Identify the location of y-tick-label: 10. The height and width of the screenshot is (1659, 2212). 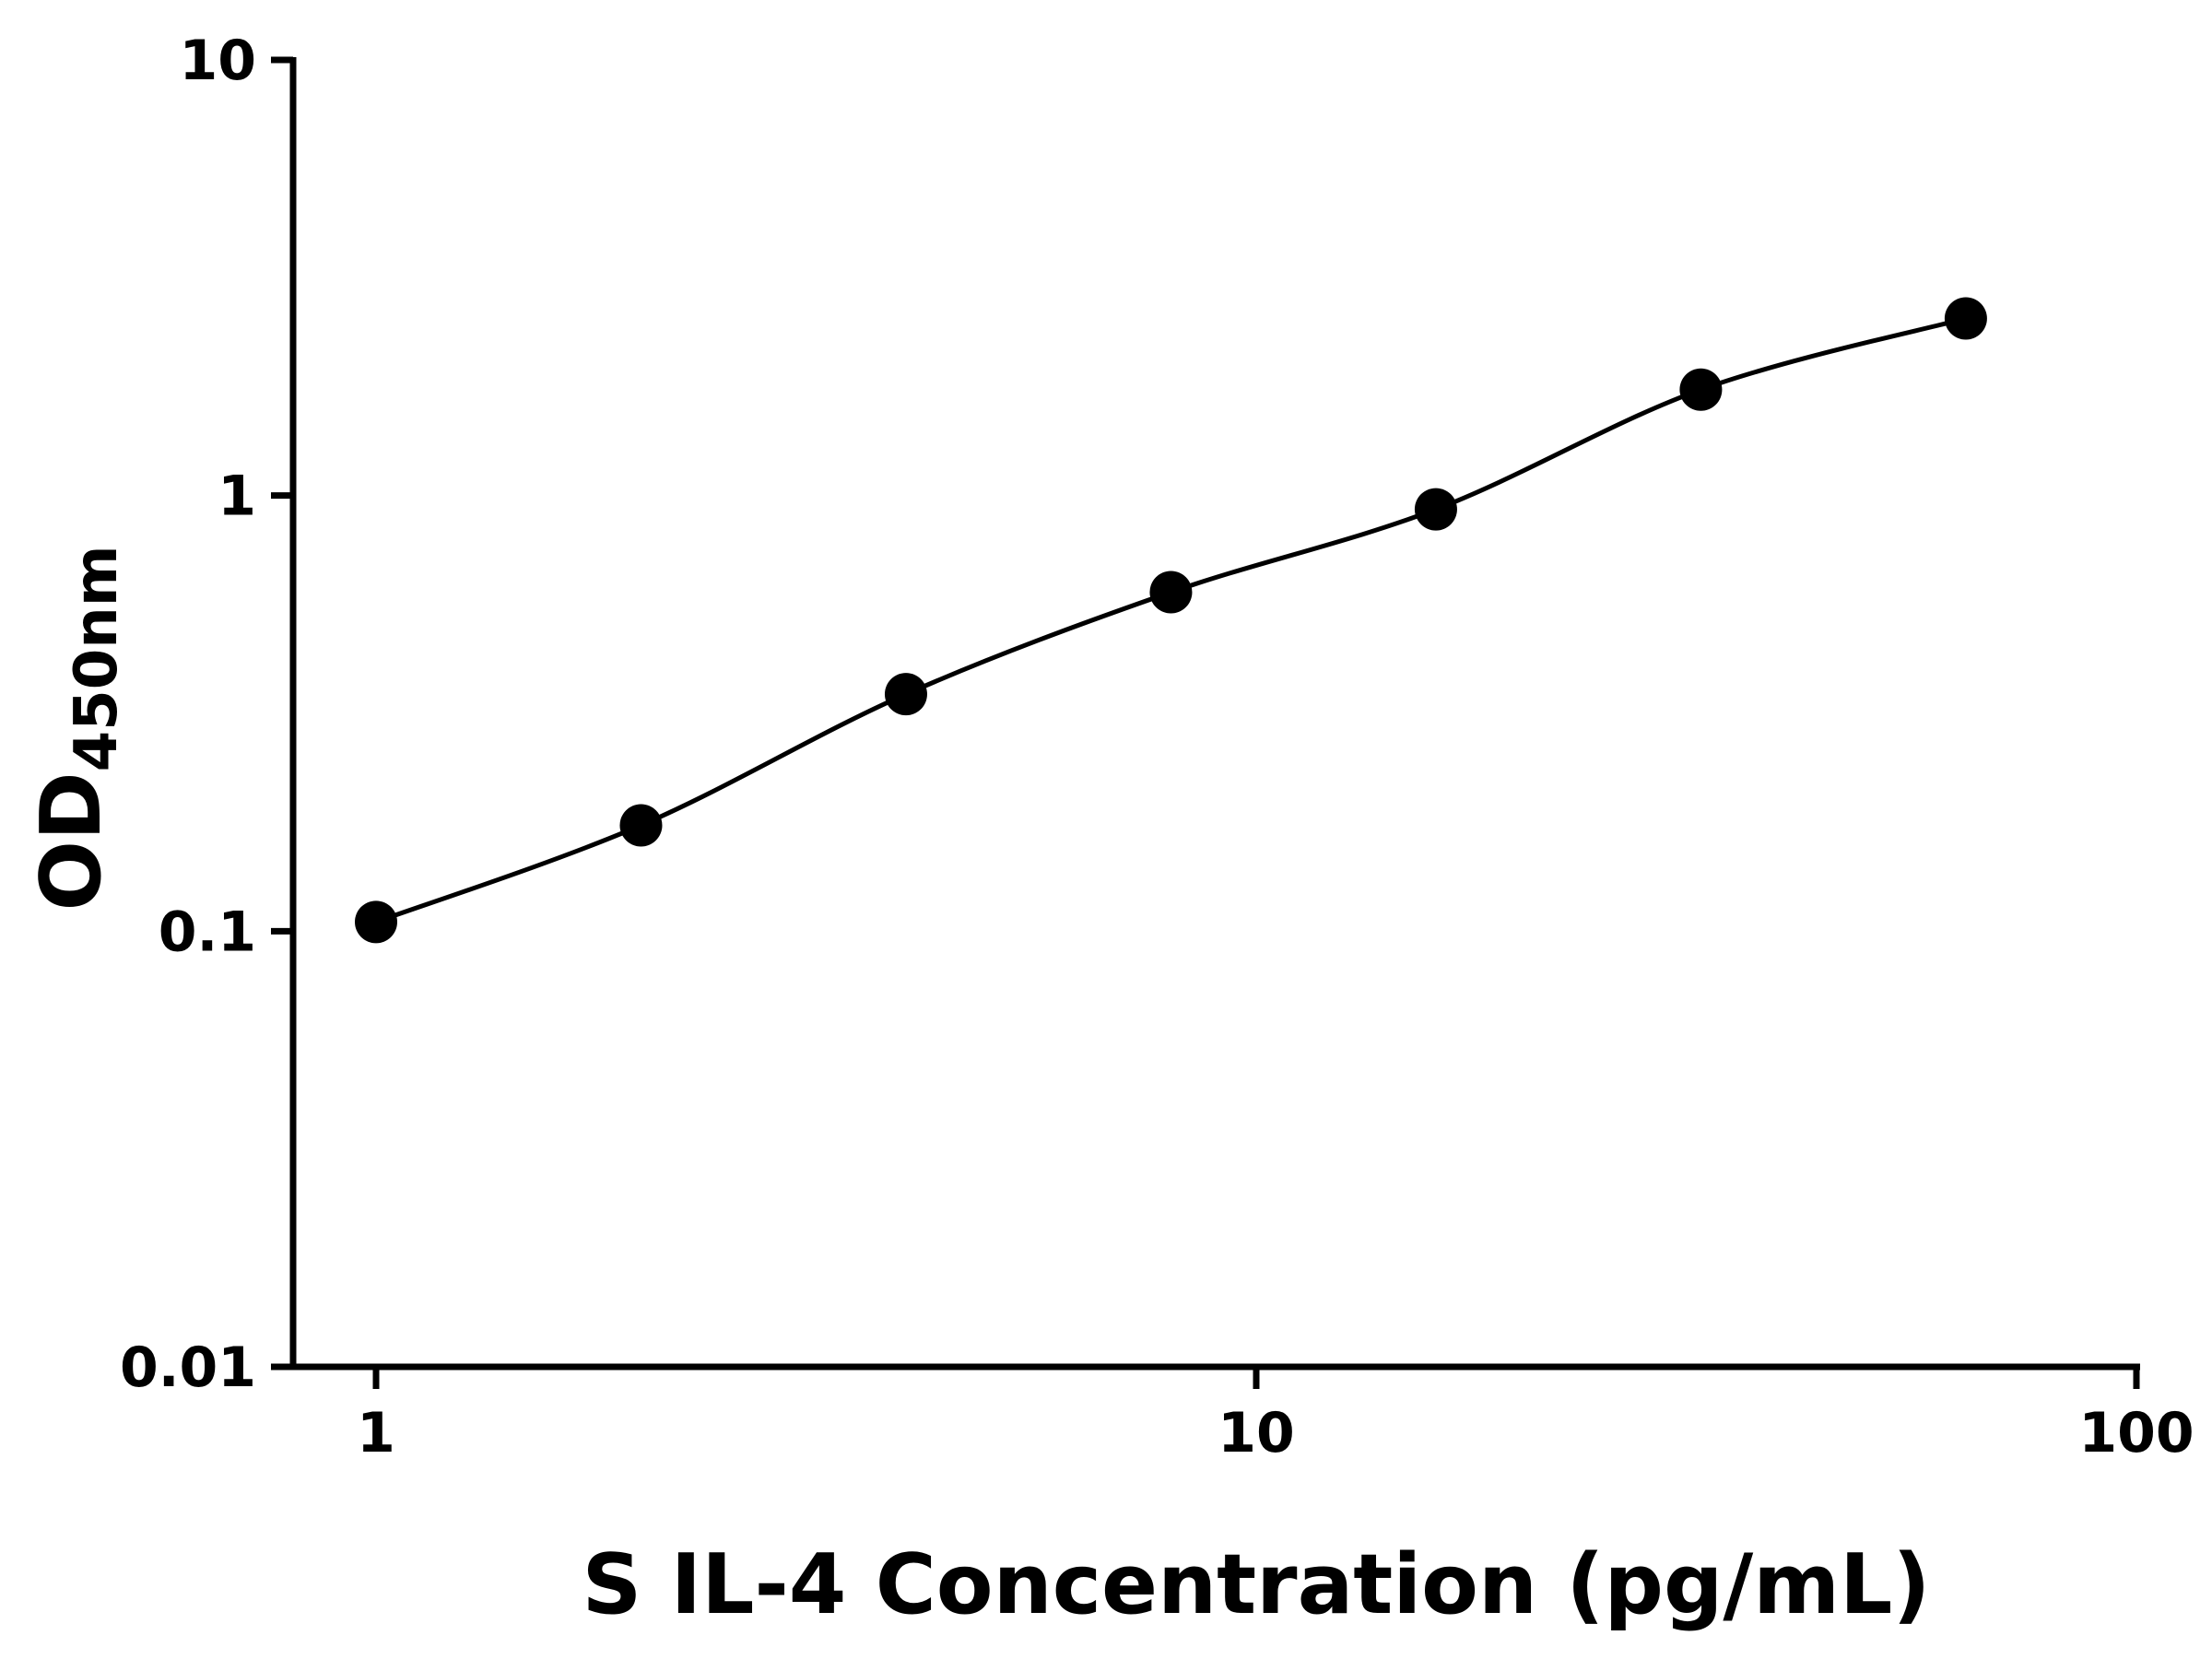
(218, 61).